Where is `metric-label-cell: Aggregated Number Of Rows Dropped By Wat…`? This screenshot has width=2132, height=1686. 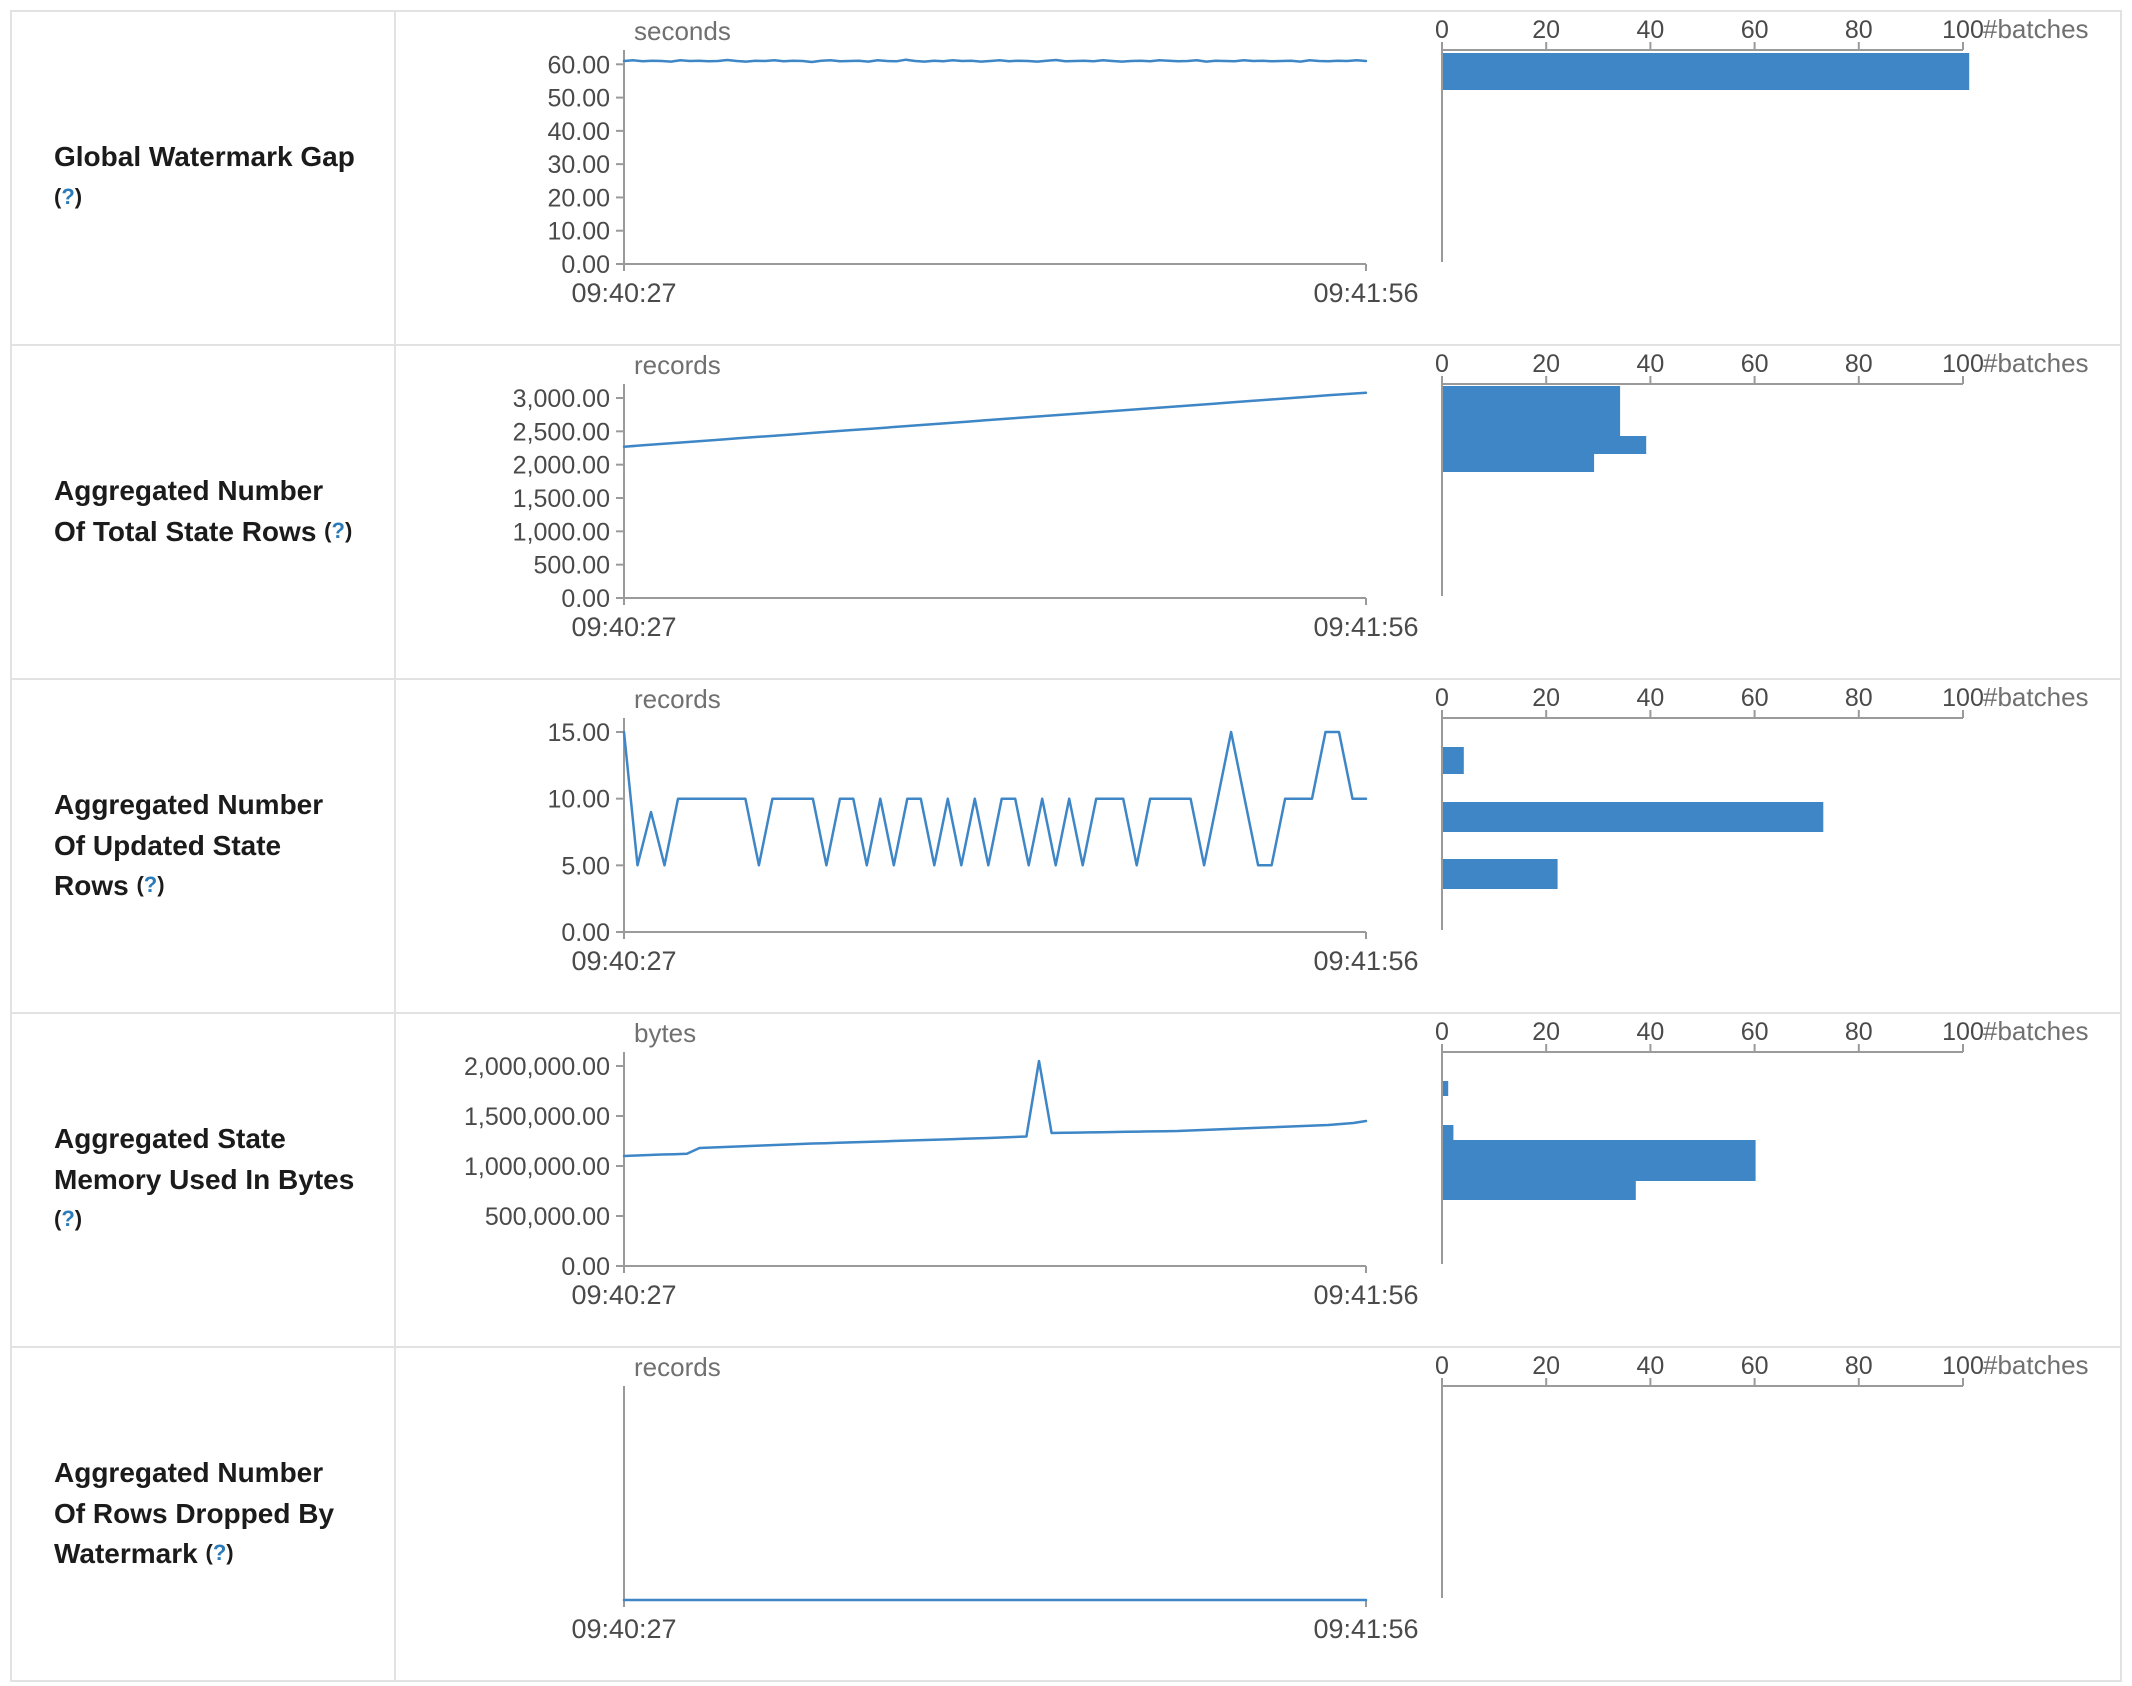
metric-label-cell: Aggregated Number Of Rows Dropped By Wat… is located at coordinates (204, 1514).